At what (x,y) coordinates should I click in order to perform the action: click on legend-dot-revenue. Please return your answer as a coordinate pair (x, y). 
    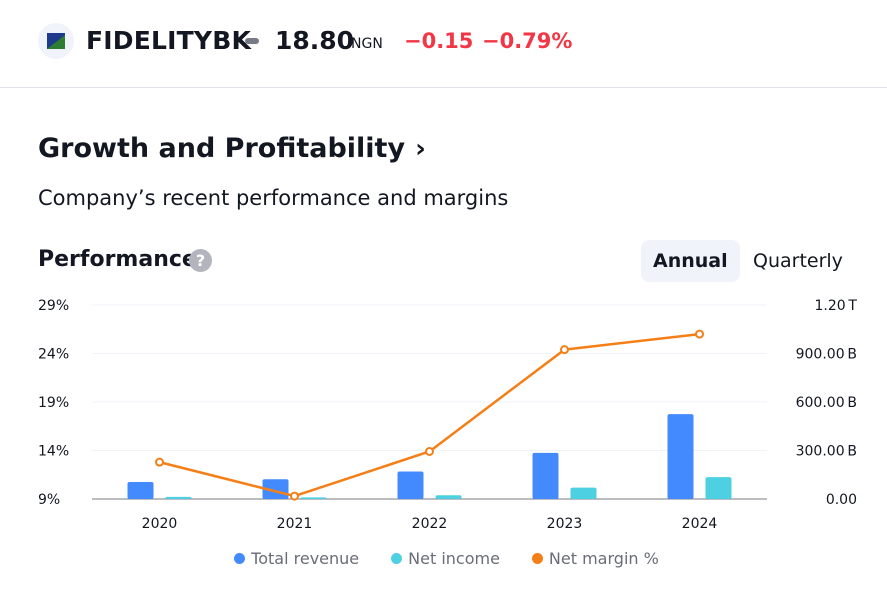
    Looking at the image, I should click on (240, 558).